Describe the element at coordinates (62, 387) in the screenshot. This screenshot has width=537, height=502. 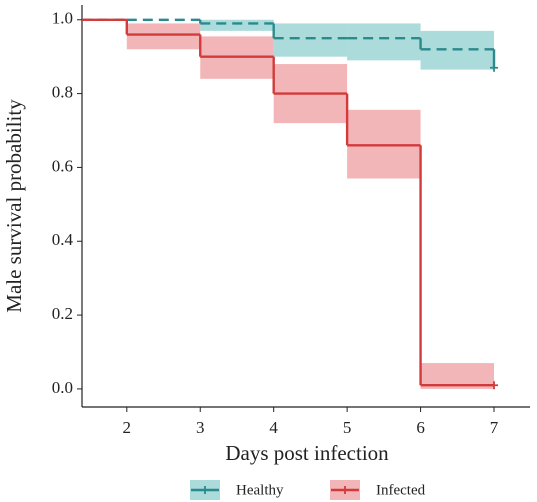
I see `y-tick-label: 0.0` at that location.